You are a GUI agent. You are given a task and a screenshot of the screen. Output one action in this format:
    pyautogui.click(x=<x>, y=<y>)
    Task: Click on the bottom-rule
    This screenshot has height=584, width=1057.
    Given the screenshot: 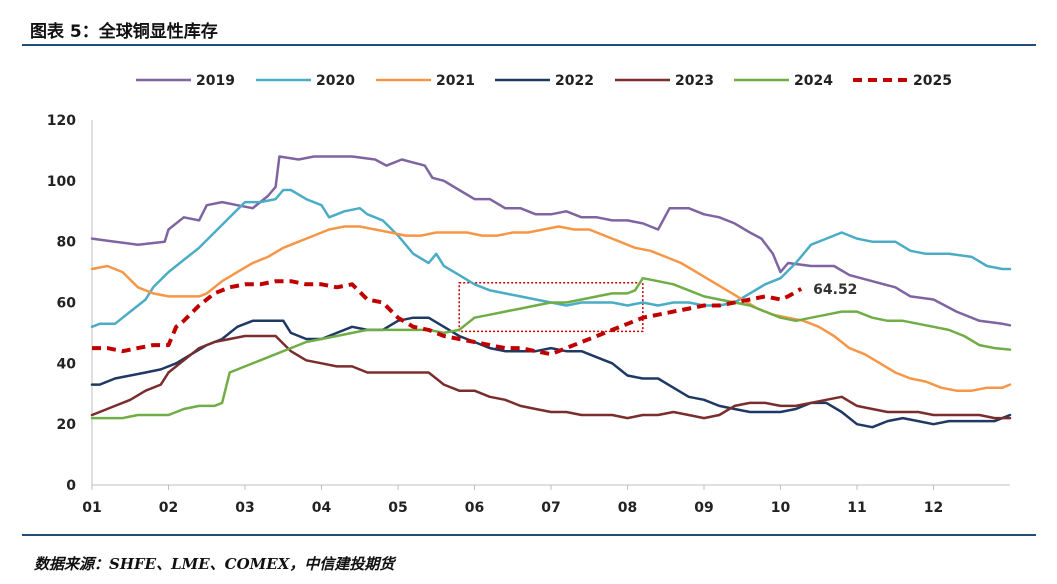 What is the action you would take?
    pyautogui.click(x=529, y=535)
    